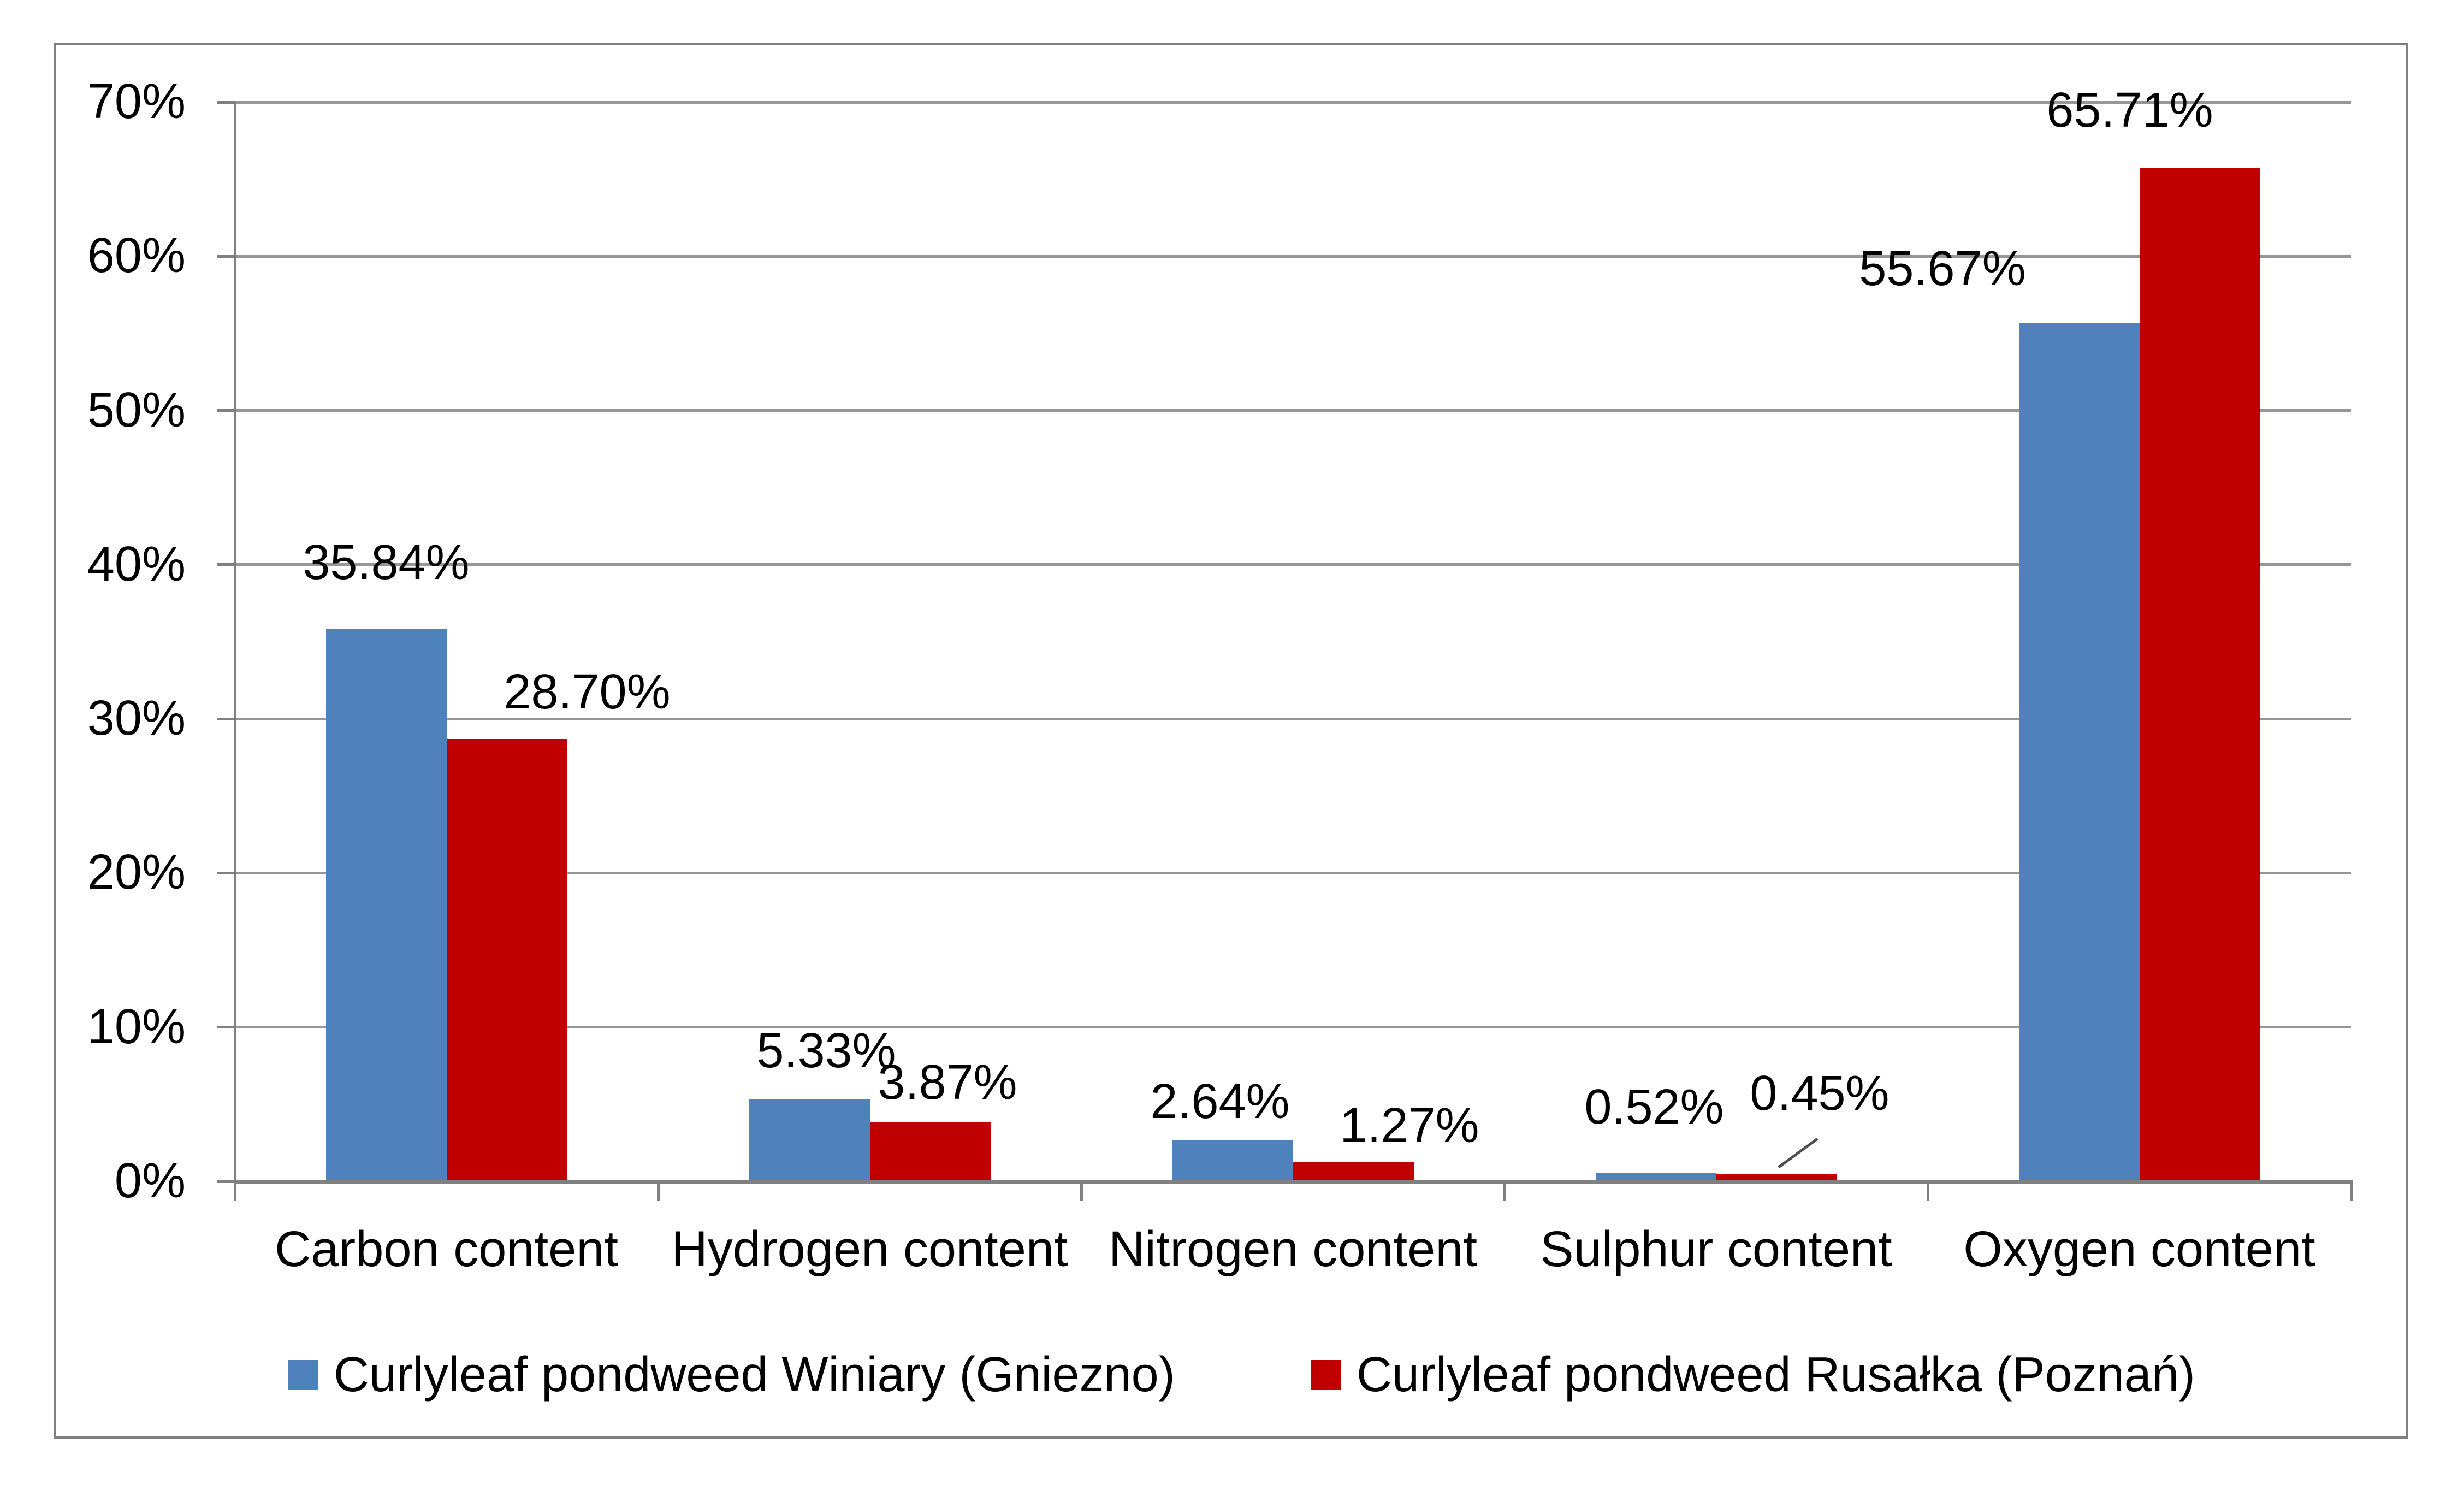  I want to click on data-label: 5.33%, so click(826, 1050).